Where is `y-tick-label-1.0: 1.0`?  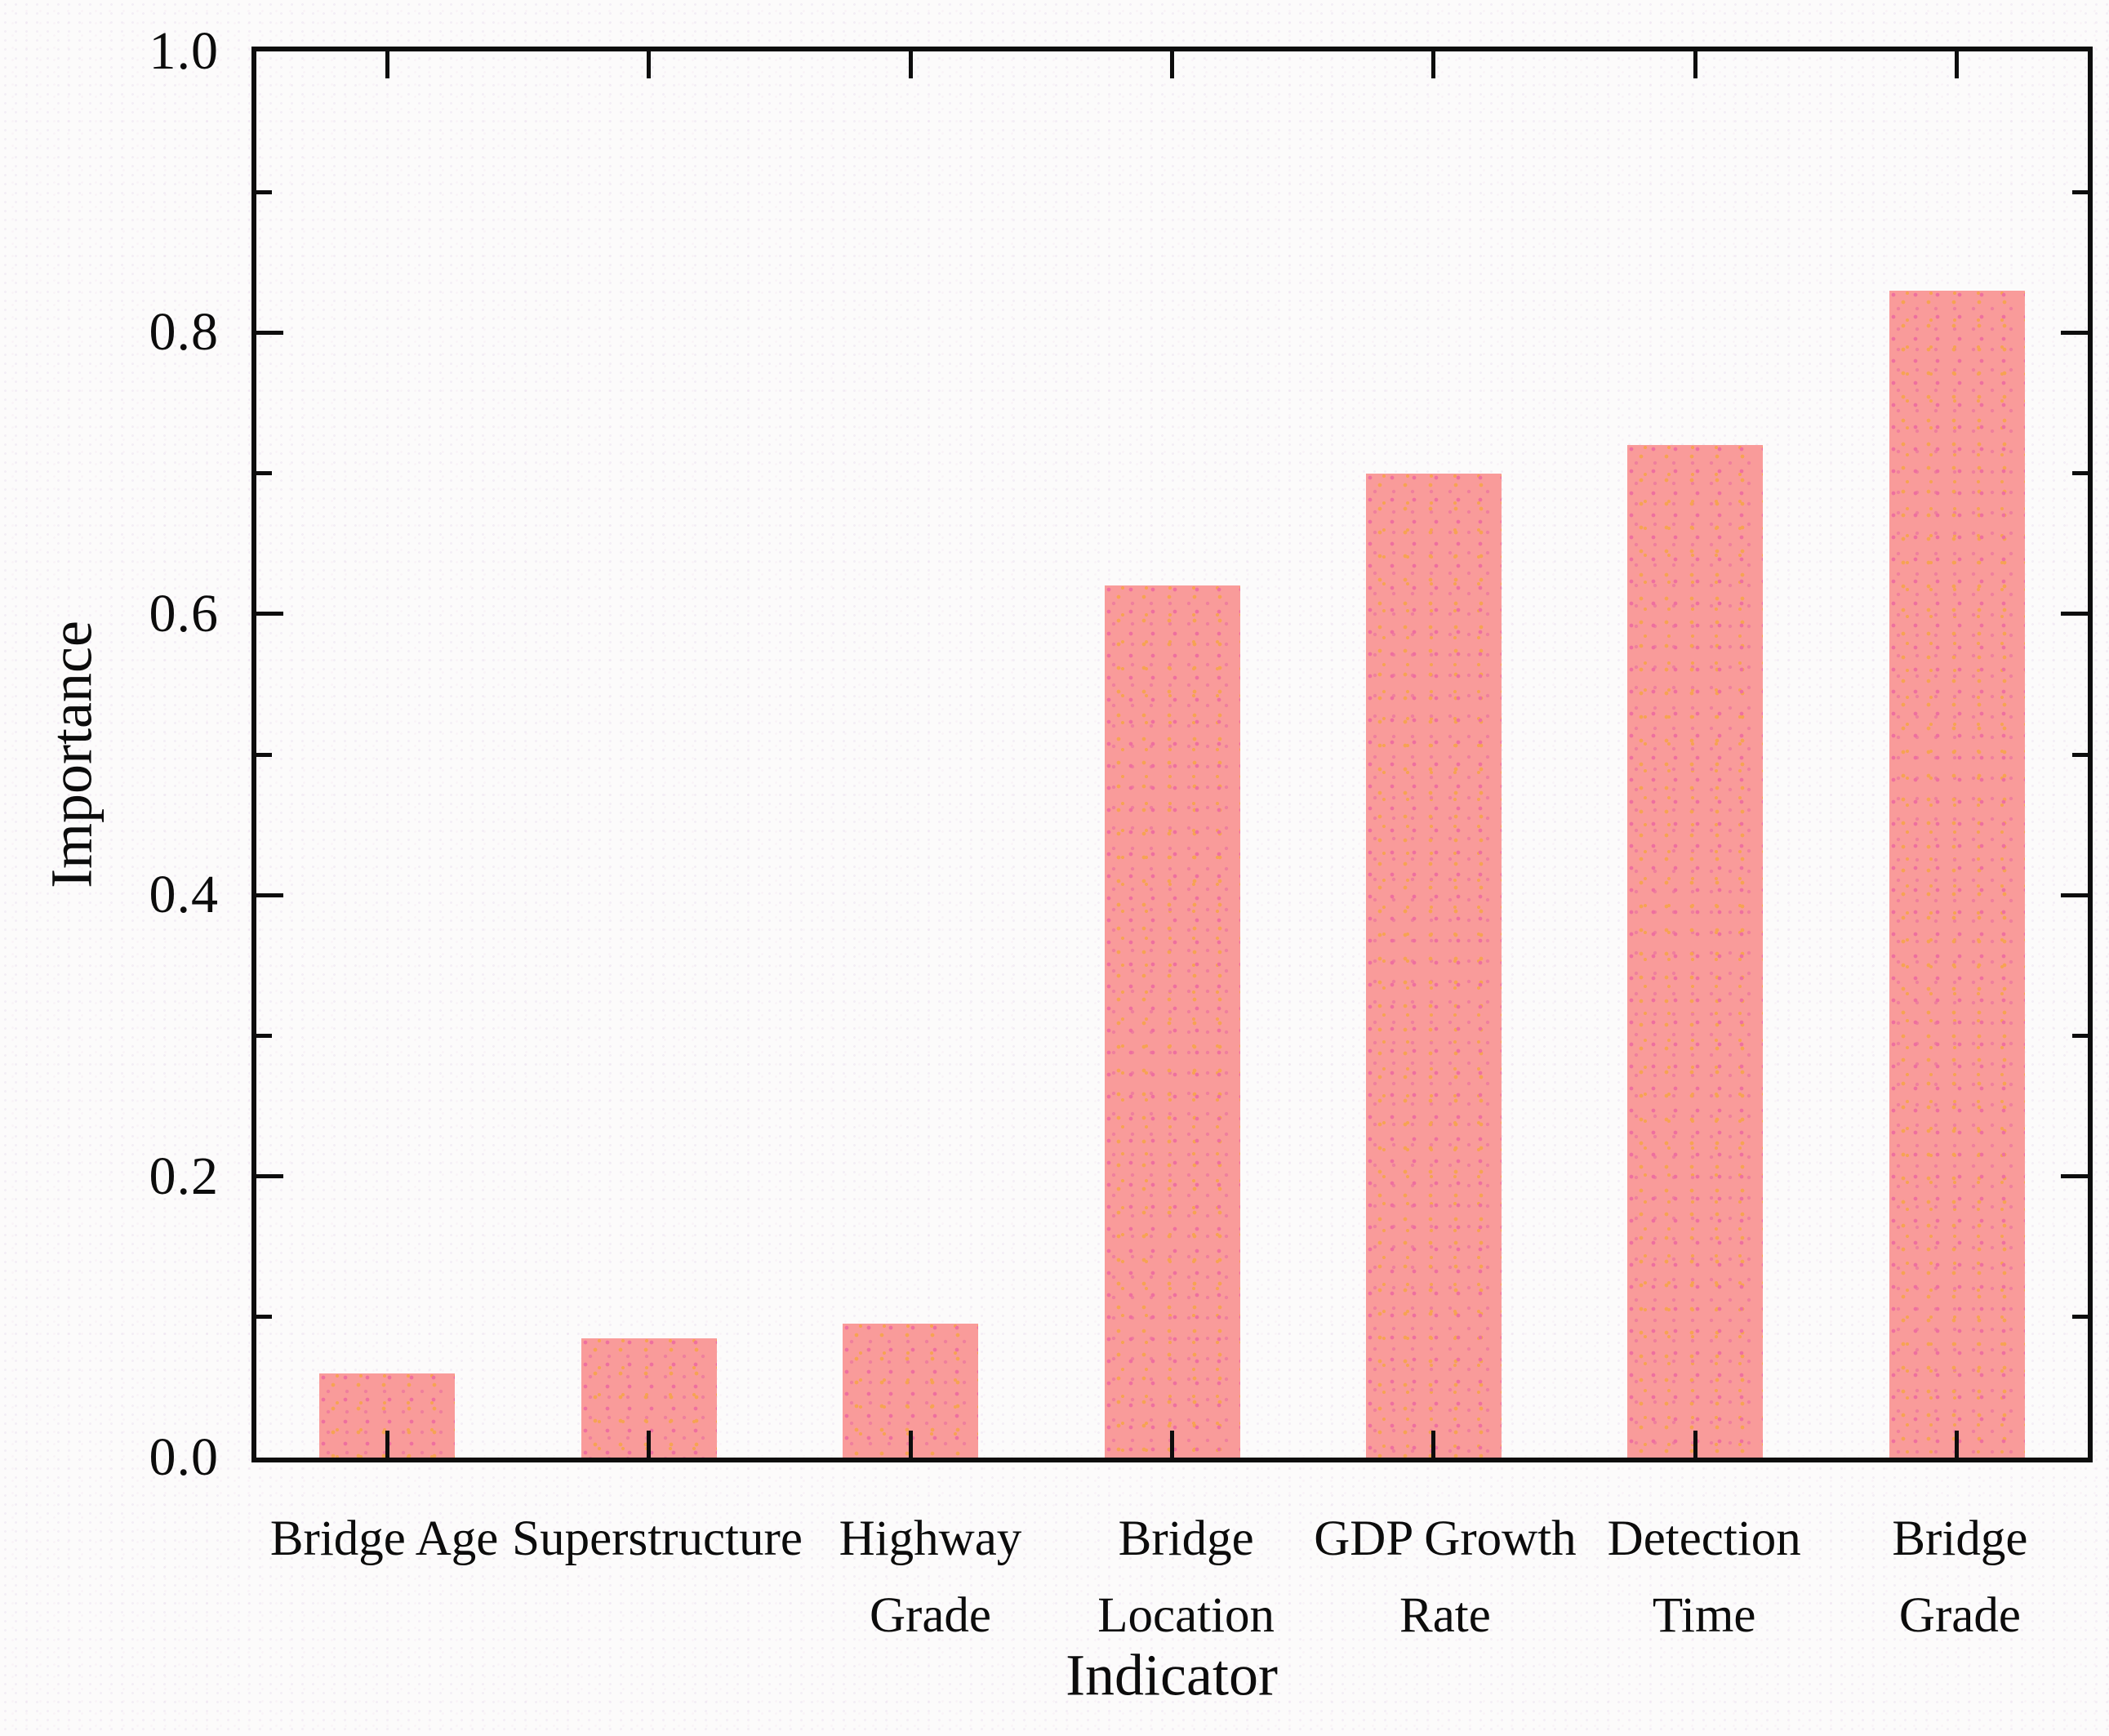 y-tick-label-1.0: 1.0 is located at coordinates (184, 51).